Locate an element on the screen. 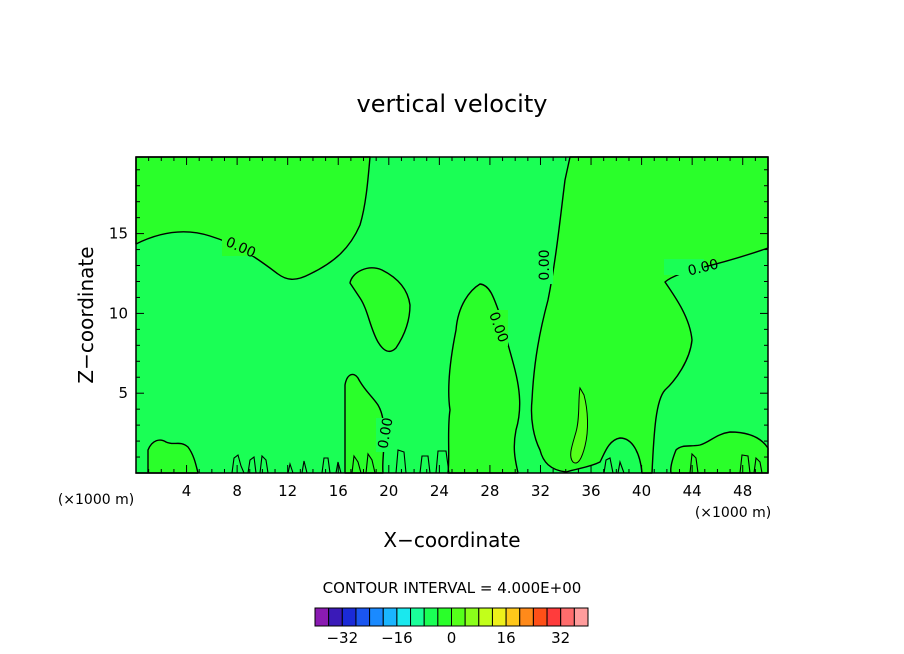 The width and height of the screenshot is (904, 654). x-tick-label: 40 is located at coordinates (641, 491).